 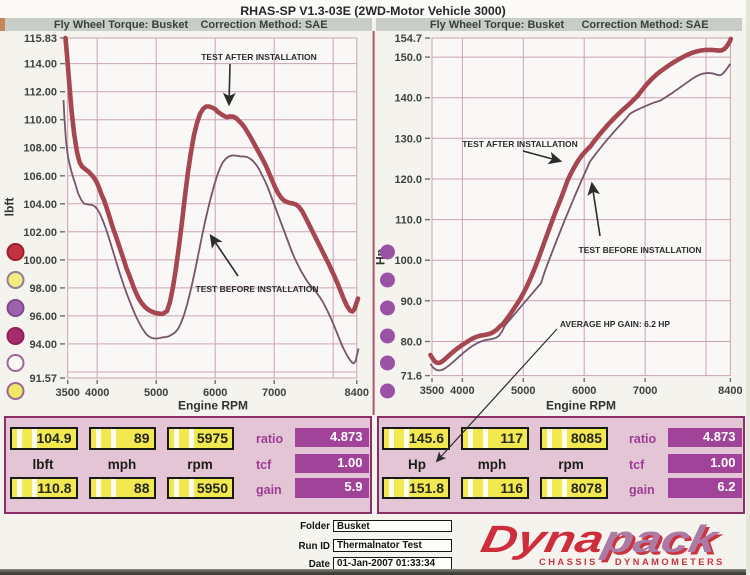 I want to click on svg-text: 104.00, so click(x=40, y=205).